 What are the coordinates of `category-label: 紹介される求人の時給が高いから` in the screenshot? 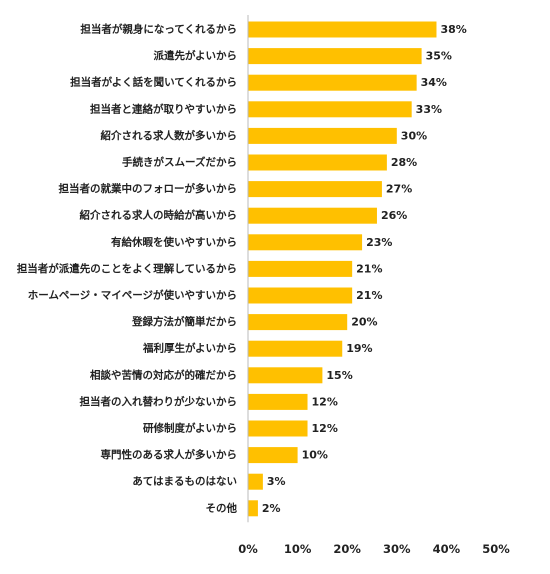 It's located at (159, 215).